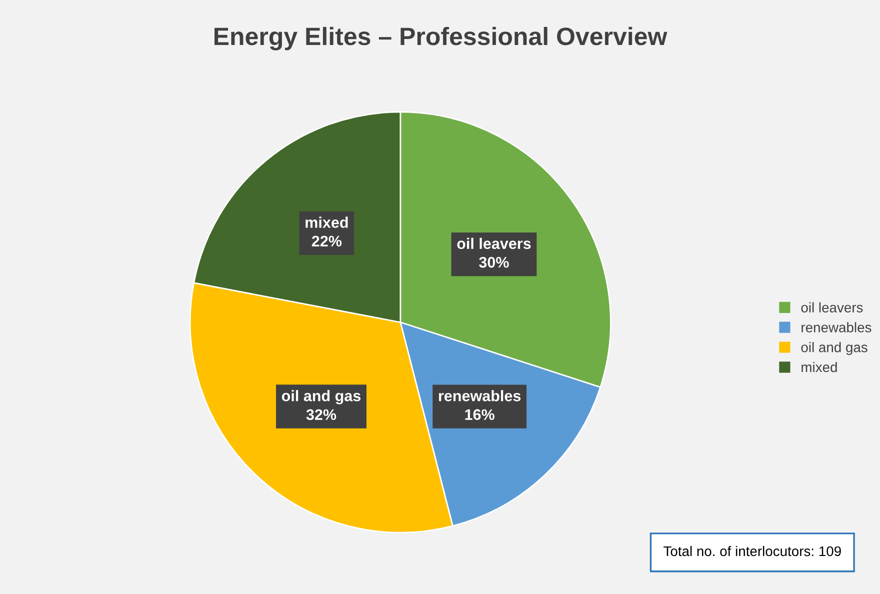 The height and width of the screenshot is (594, 880). What do you see at coordinates (327, 222) in the screenshot?
I see `slice-label: mixed` at bounding box center [327, 222].